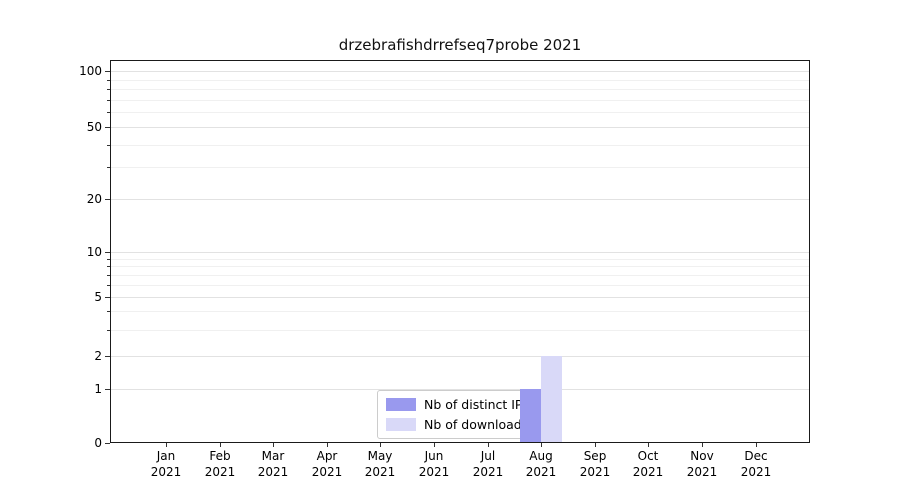  I want to click on xtick-label: Feb 2021, so click(220, 464).